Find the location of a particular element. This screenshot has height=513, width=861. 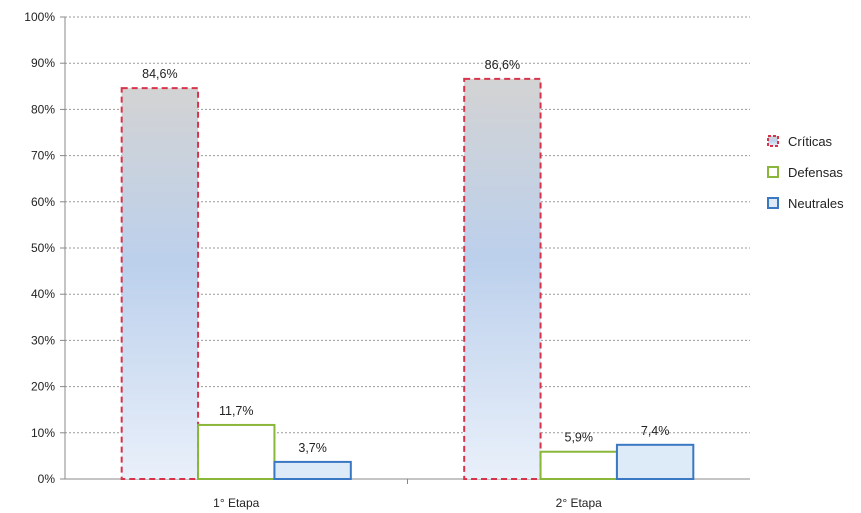

y-tick-label: 10% is located at coordinates (43, 433).